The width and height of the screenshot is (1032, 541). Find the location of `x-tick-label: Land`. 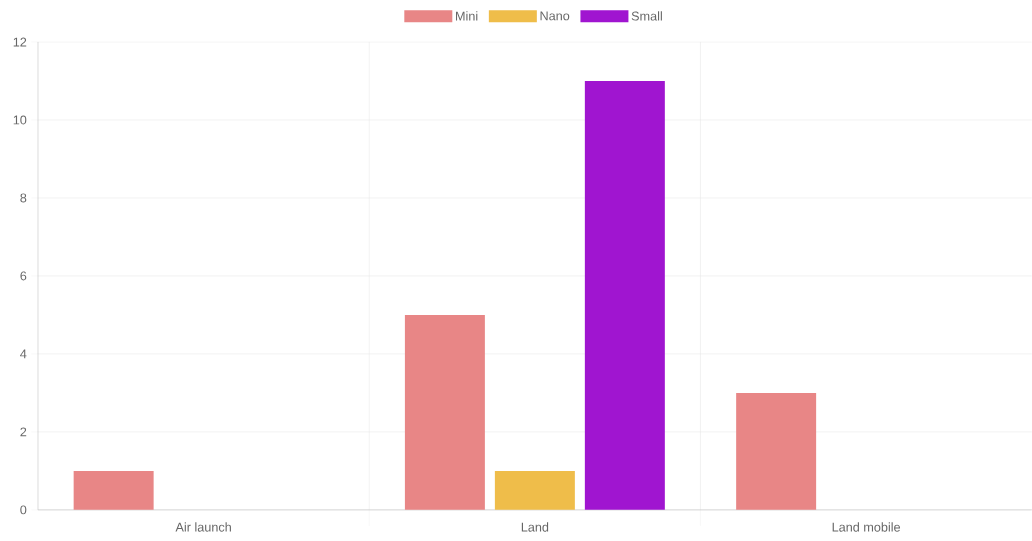

x-tick-label: Land is located at coordinates (535, 527).